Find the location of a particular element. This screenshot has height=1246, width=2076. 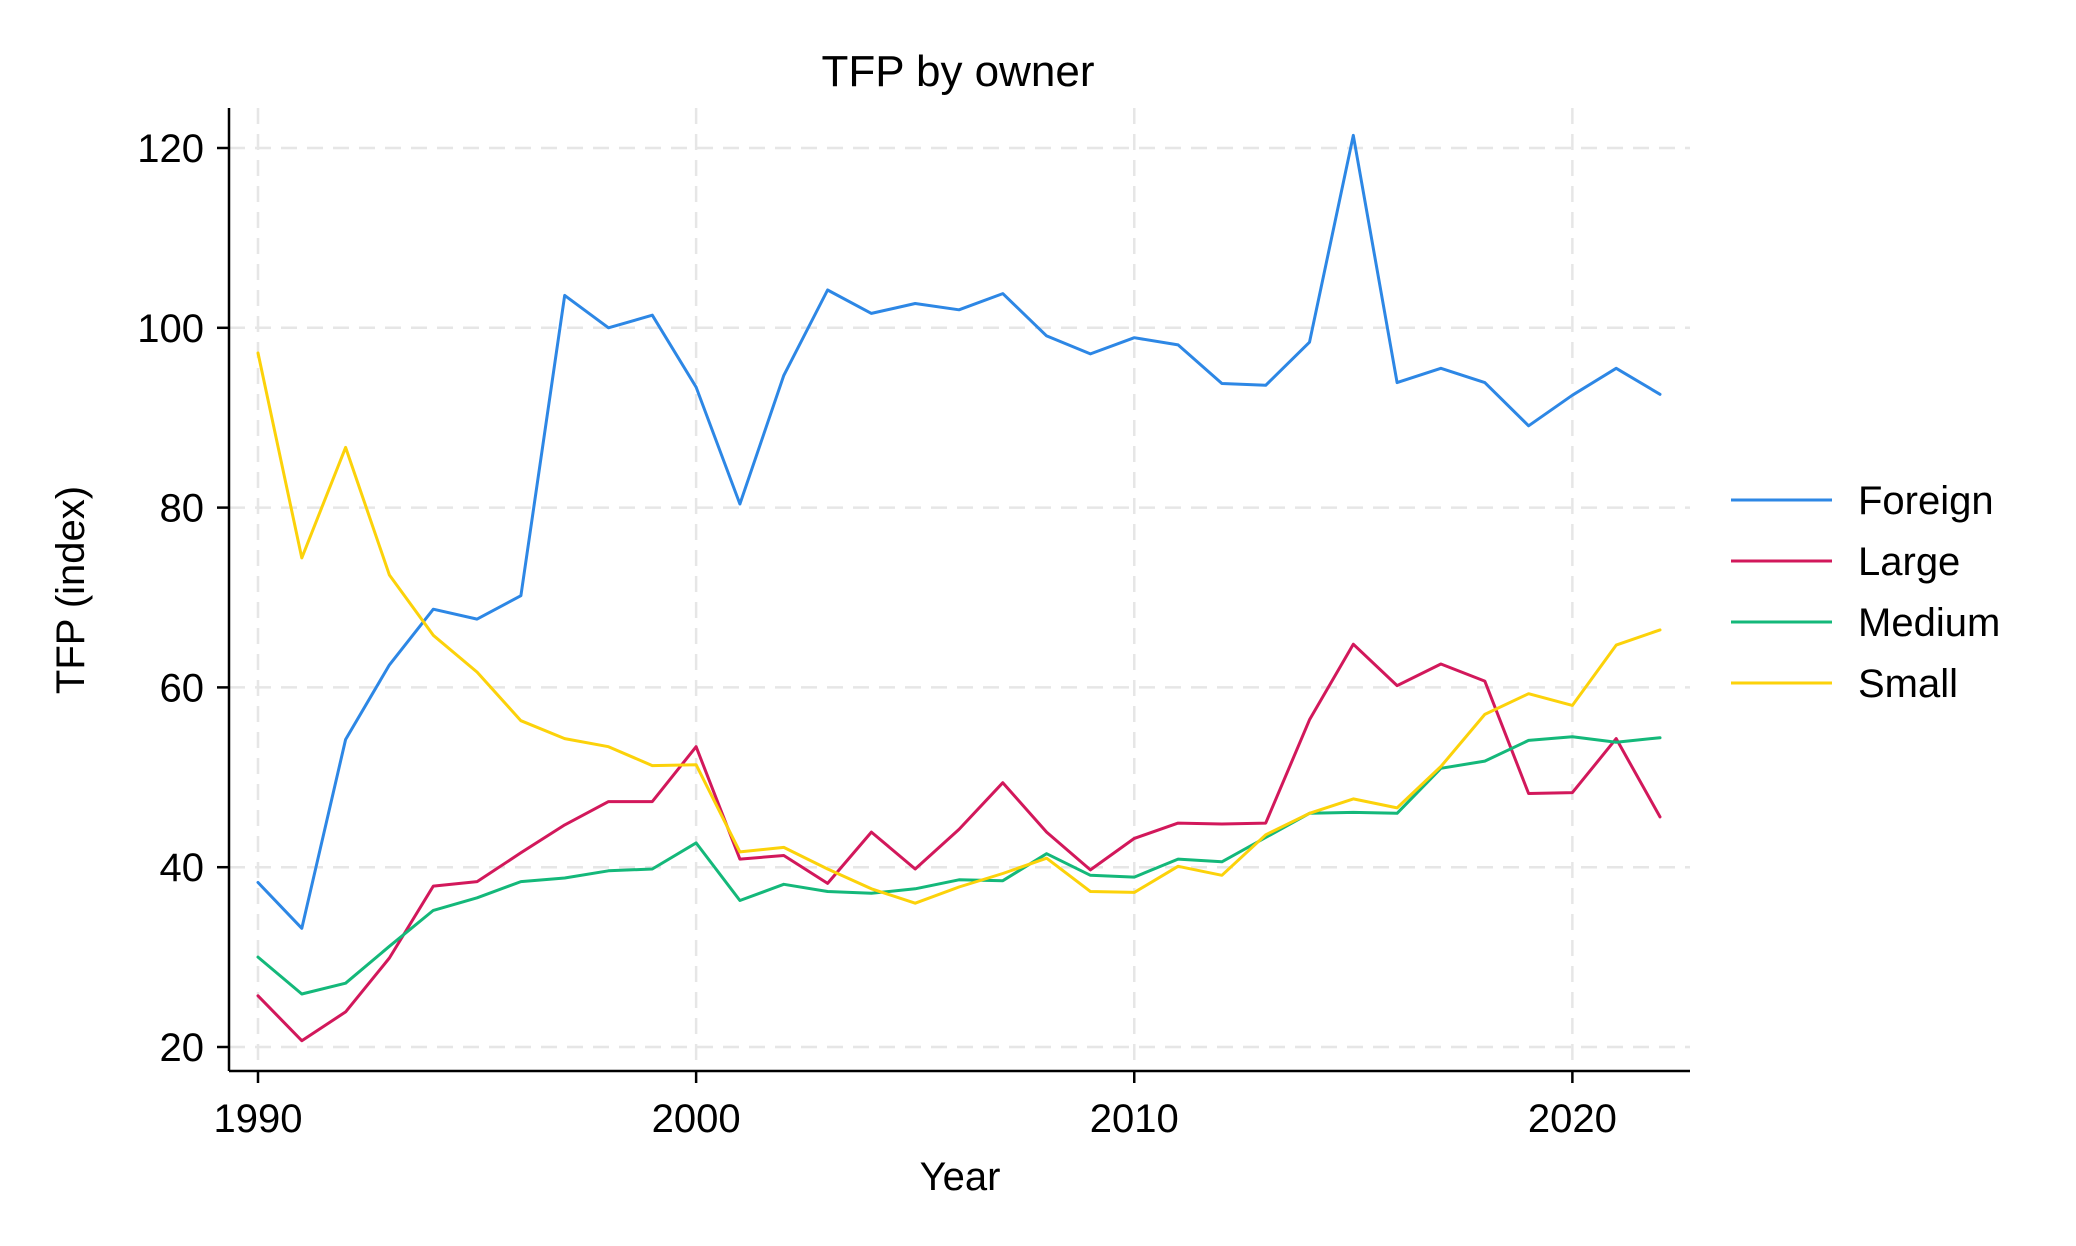

series-line-medium is located at coordinates (959, 865).